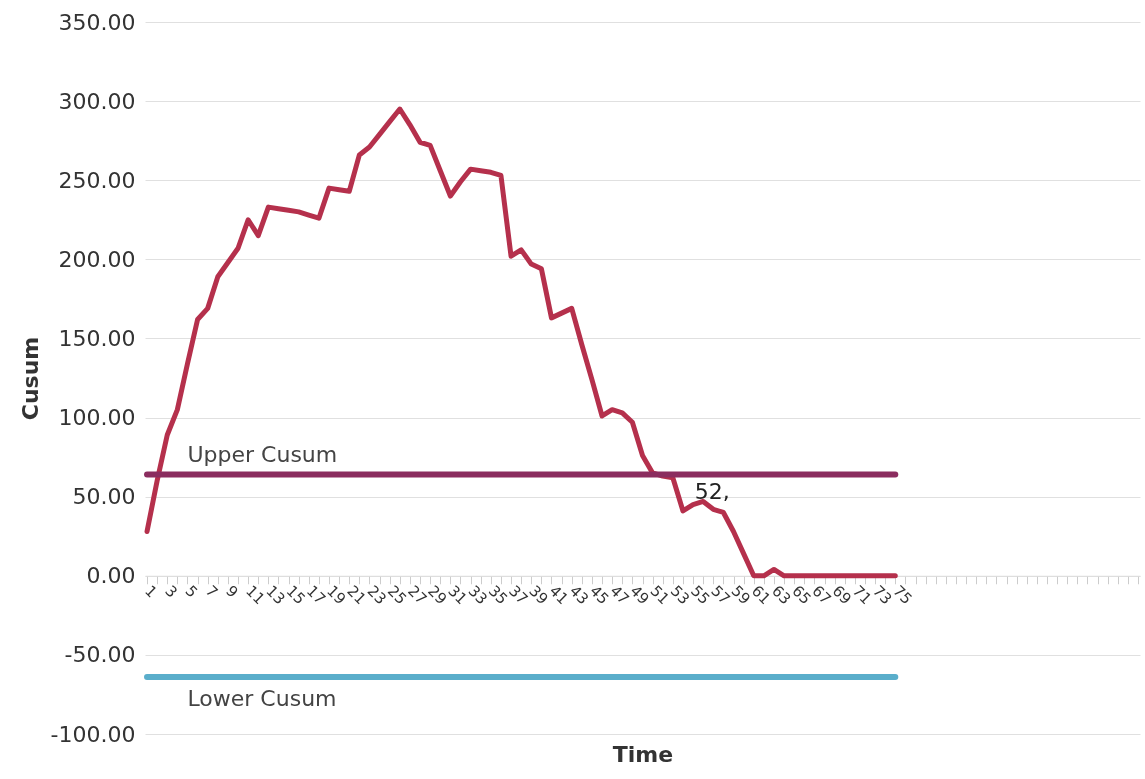 This screenshot has height=779, width=1145. What do you see at coordinates (30, 378) in the screenshot?
I see `y-axis-title: Cusum` at bounding box center [30, 378].